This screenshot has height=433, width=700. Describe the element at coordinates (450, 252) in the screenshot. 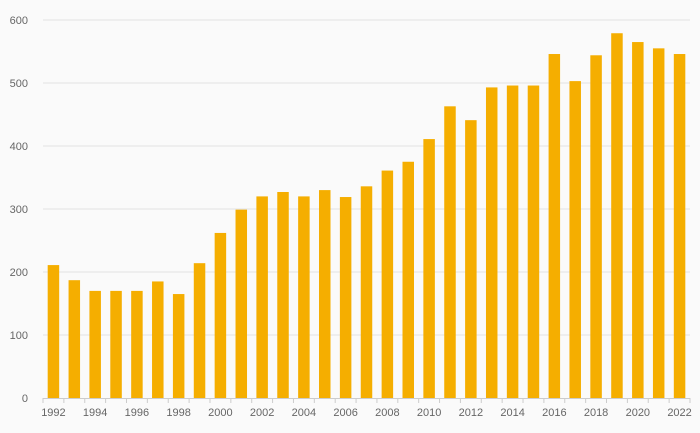

I see `bar-2011` at that location.